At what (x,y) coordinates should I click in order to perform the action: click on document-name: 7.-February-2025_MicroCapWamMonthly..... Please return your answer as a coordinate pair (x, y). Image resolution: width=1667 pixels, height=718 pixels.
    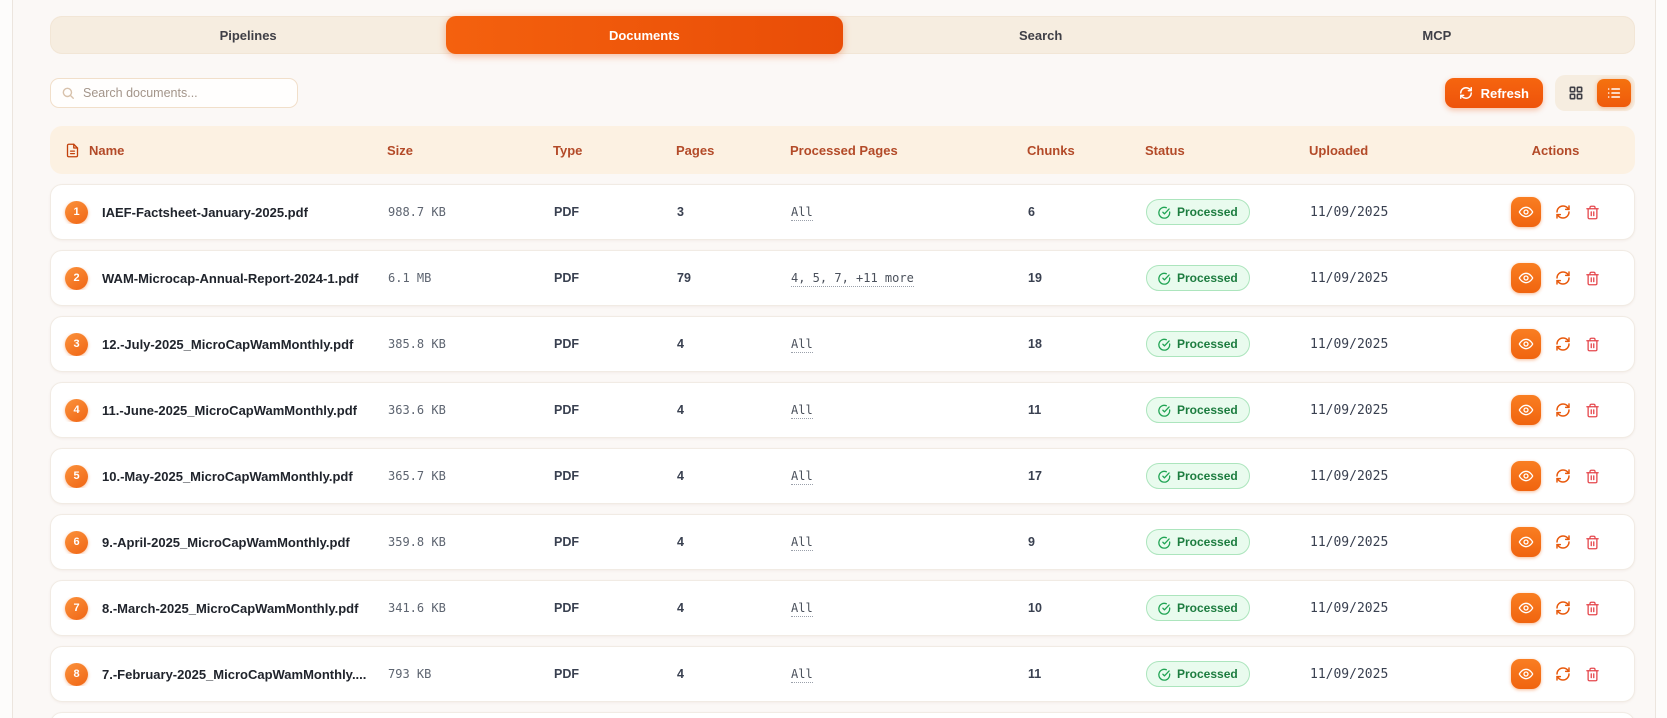
    Looking at the image, I should click on (234, 674).